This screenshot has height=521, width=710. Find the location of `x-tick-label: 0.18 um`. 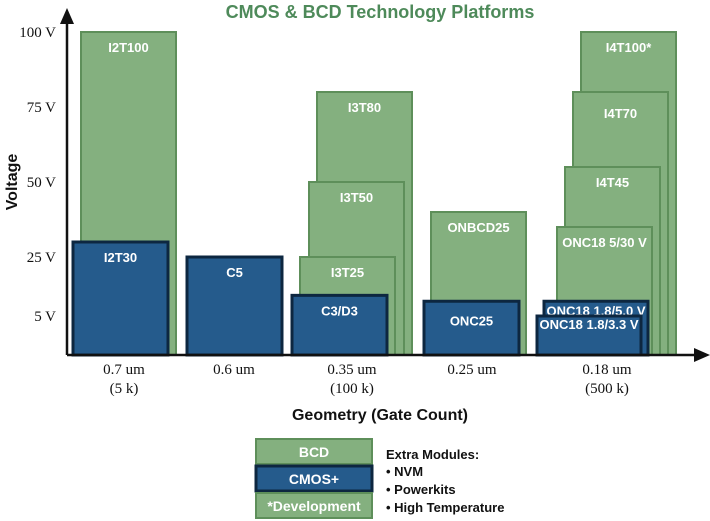

x-tick-label: 0.18 um is located at coordinates (607, 370).